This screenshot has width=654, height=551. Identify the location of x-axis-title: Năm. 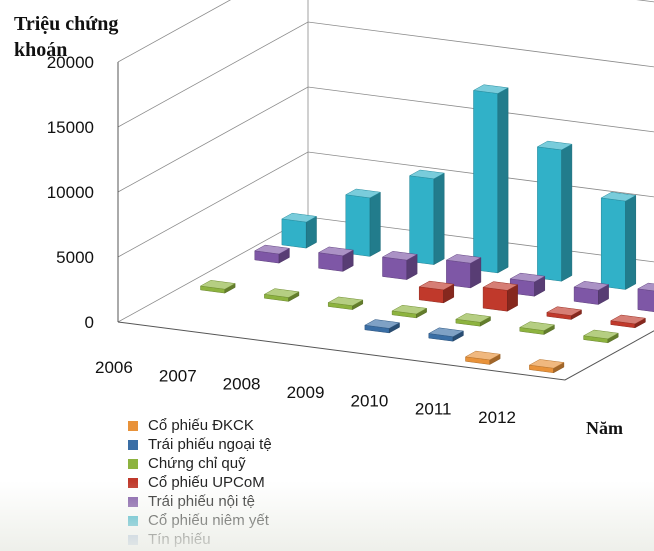
(604, 428).